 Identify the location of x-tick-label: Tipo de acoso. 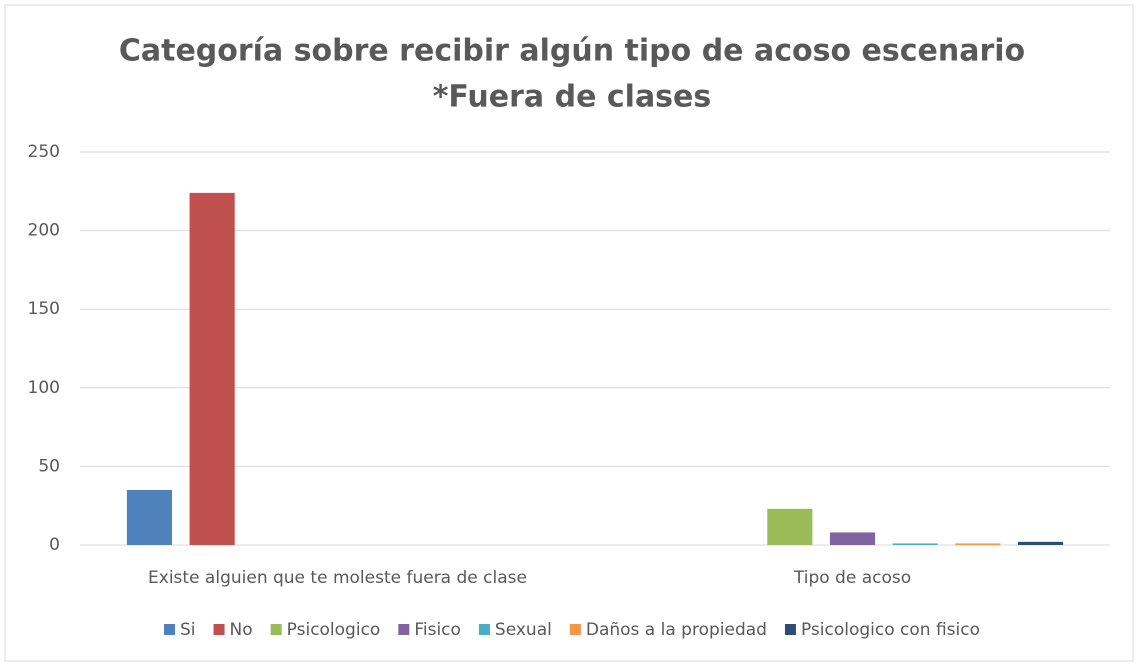
(852, 578).